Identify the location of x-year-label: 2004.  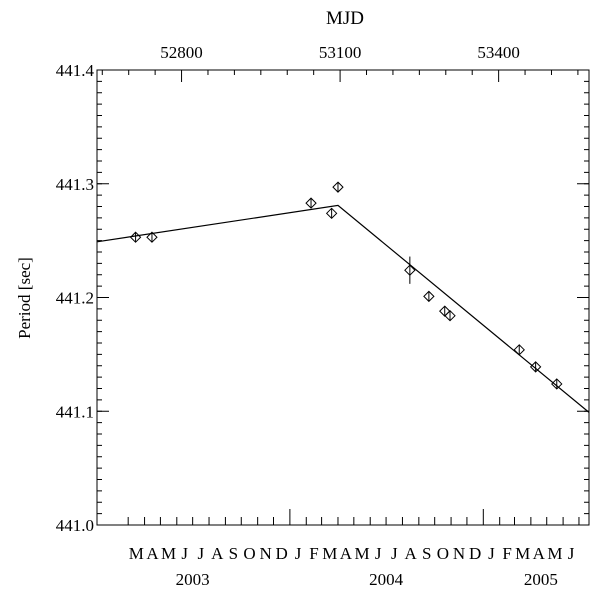
(386, 579).